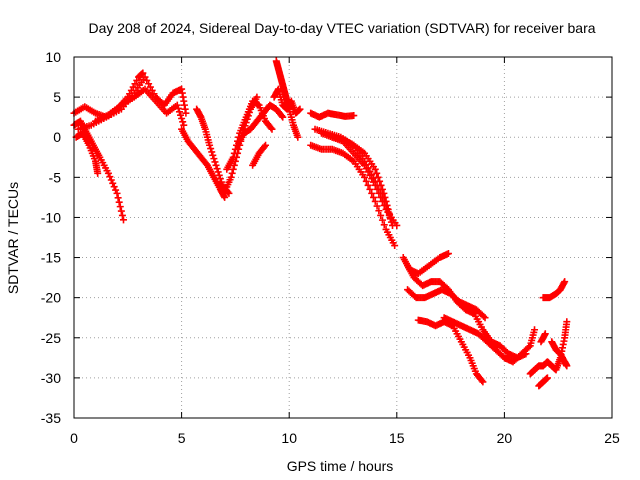  Describe the element at coordinates (51, 258) in the screenshot. I see `y-tick-label: -15` at that location.